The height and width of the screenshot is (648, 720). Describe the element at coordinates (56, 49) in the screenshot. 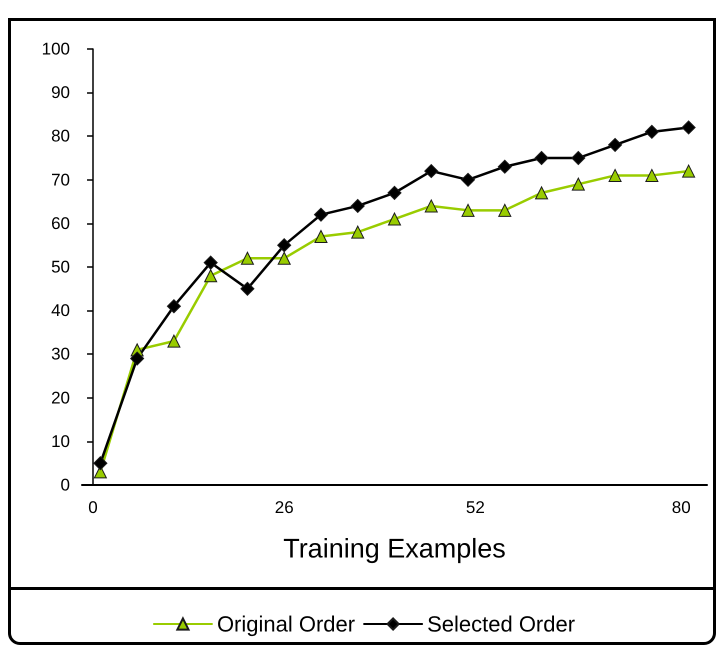

I see `y-tick-label: 100` at that location.